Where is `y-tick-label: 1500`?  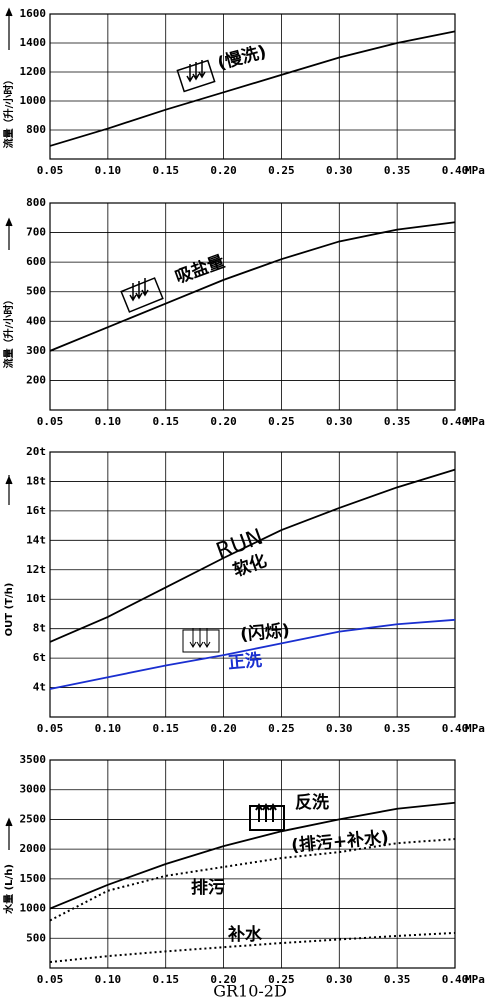
y-tick-label: 1500 is located at coordinates (33, 878).